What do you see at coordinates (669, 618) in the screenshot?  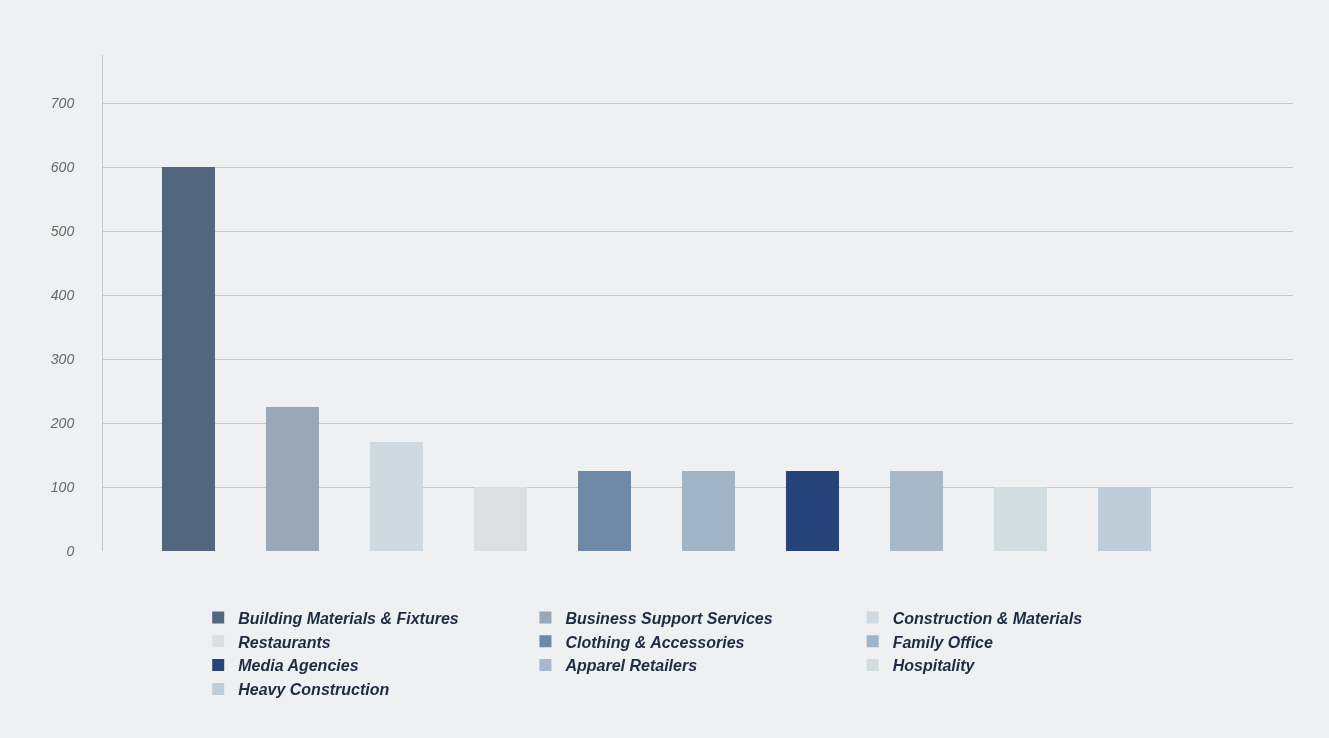 I see `legend-label: Business Support Services` at bounding box center [669, 618].